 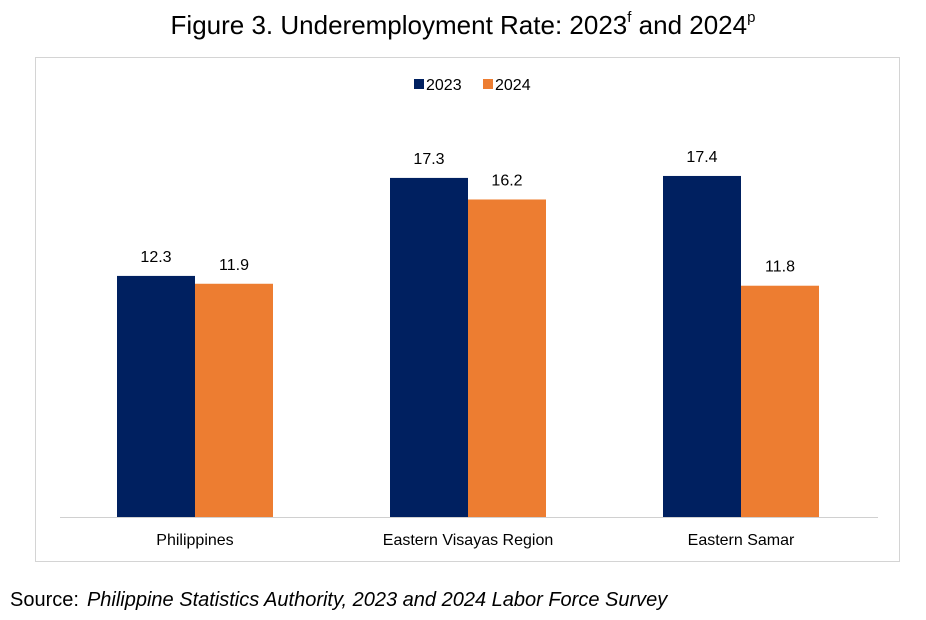 I want to click on data-label-2024-0: 11.9, so click(x=234, y=265).